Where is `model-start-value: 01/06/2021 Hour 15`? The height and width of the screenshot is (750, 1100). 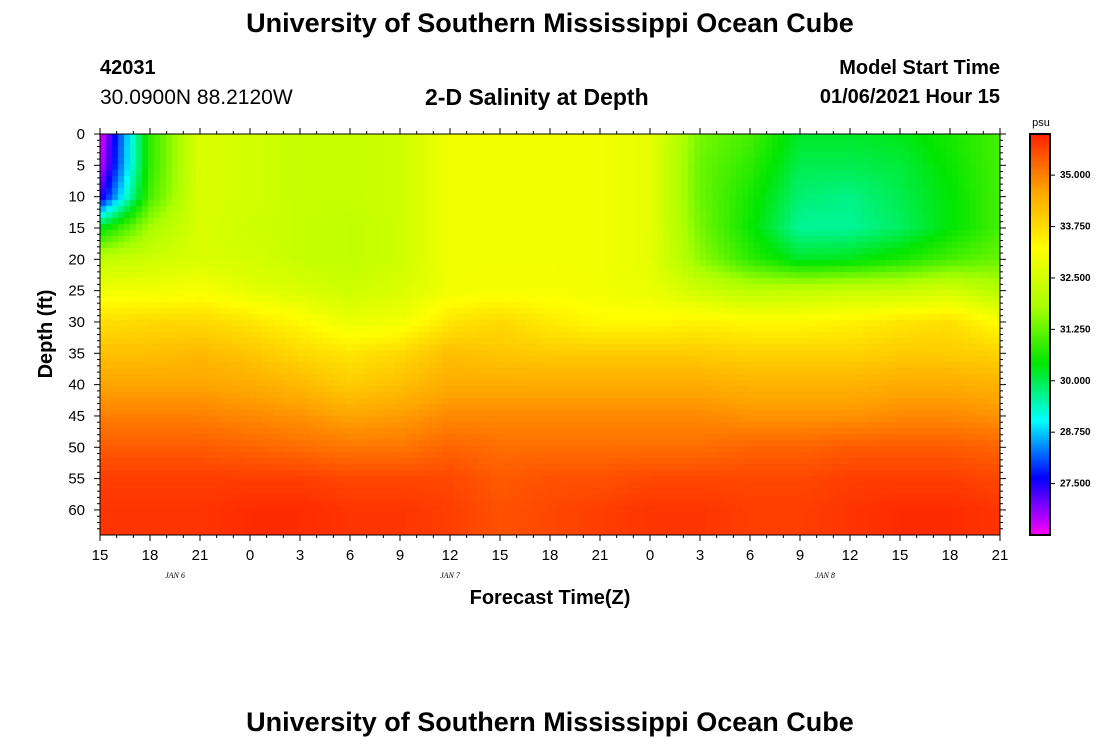 model-start-value: 01/06/2021 Hour 15 is located at coordinates (909, 97).